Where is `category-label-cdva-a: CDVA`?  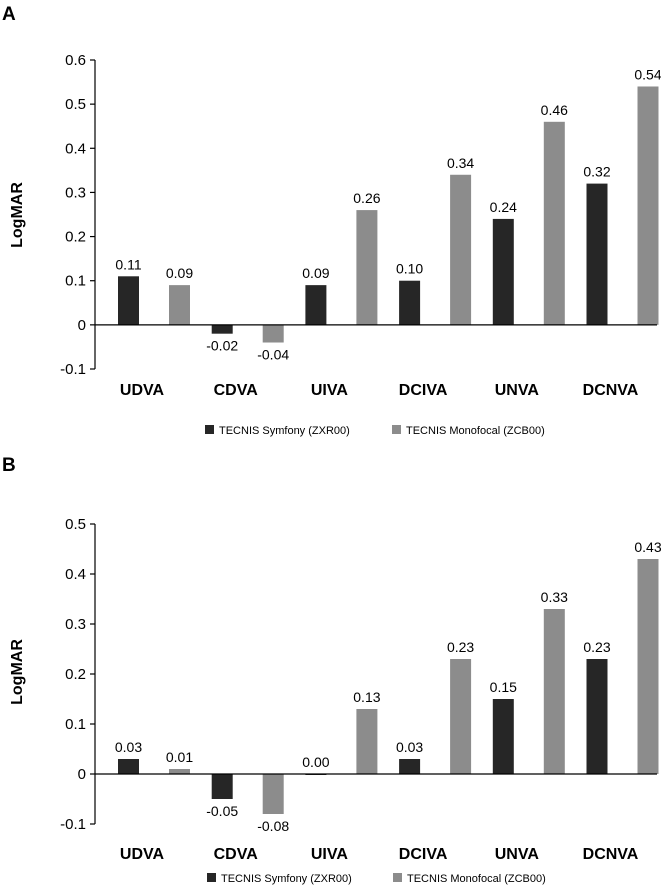 category-label-cdva-a: CDVA is located at coordinates (236, 390).